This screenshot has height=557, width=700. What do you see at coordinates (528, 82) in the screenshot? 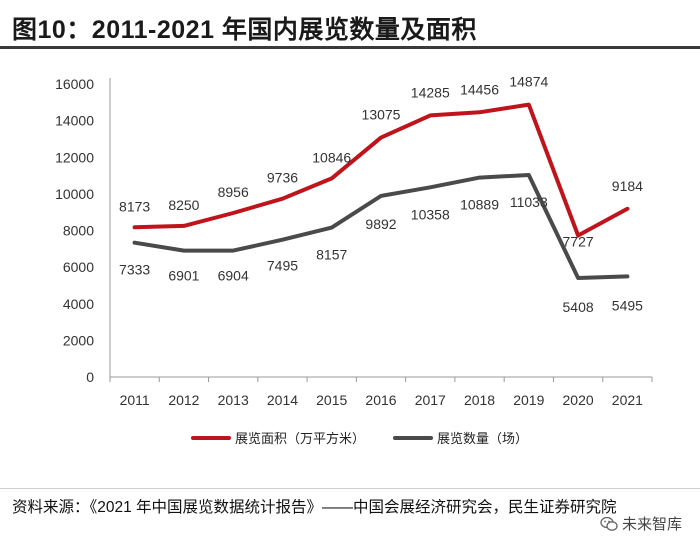
I see `area-data-label: 14874` at bounding box center [528, 82].